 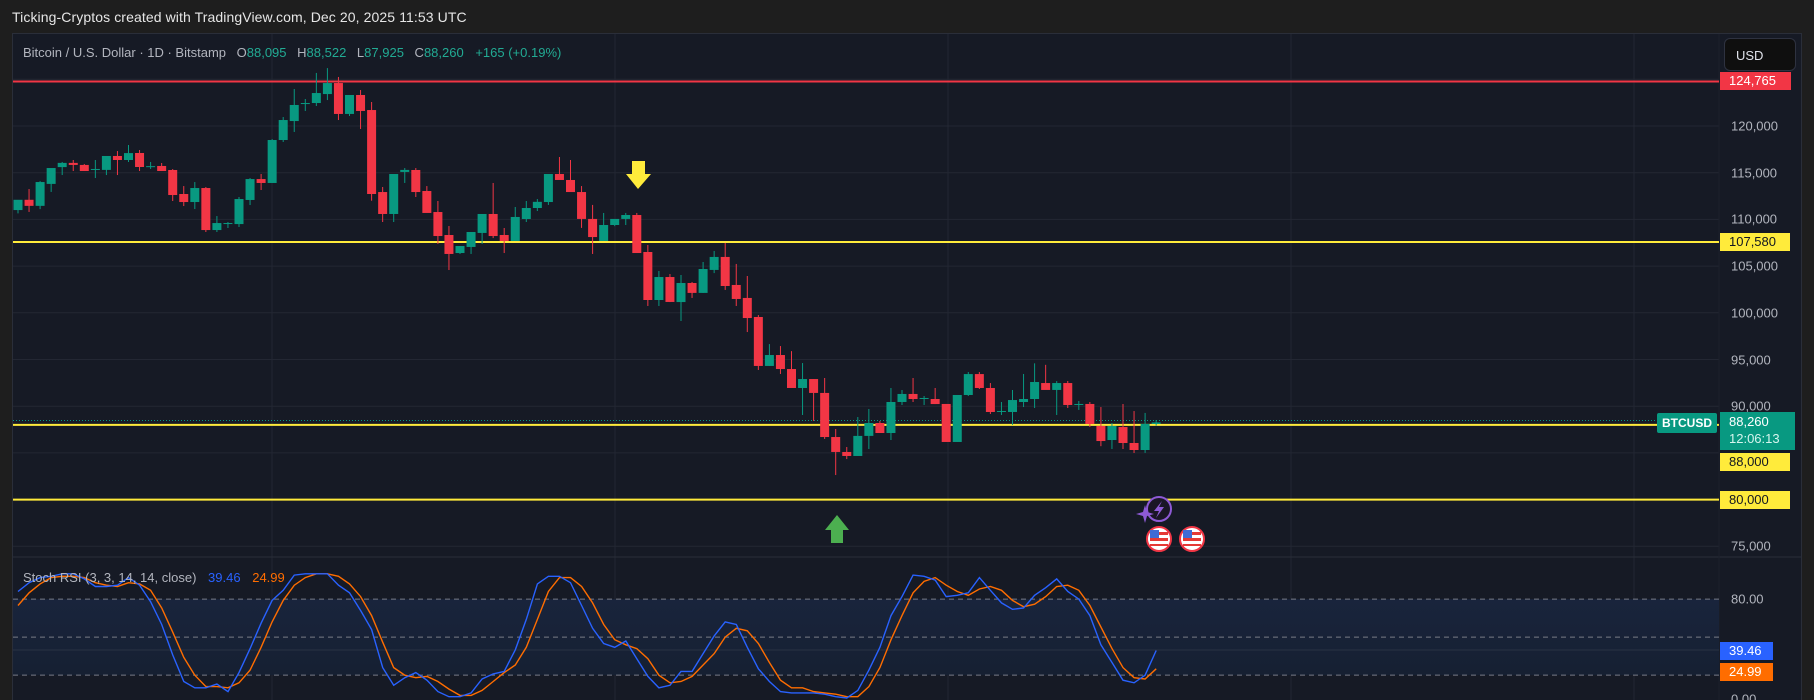 What do you see at coordinates (110, 577) in the screenshot?
I see `stoch-rsi-title: Stoch RSI (3, 3, 14, 14, close)` at bounding box center [110, 577].